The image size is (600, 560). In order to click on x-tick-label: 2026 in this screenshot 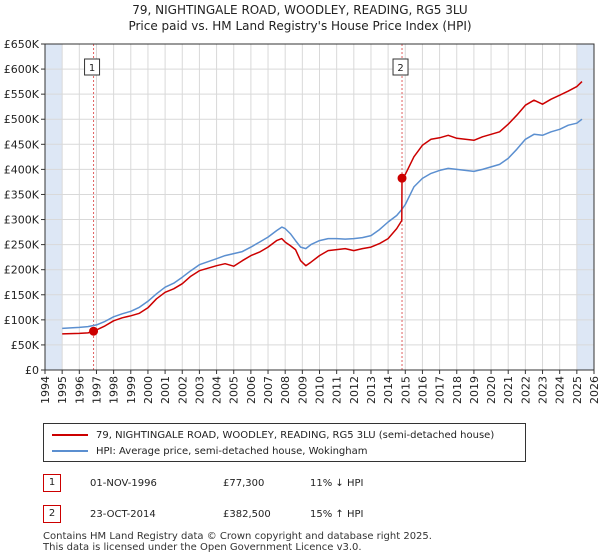, I will do `click(594, 390)`.